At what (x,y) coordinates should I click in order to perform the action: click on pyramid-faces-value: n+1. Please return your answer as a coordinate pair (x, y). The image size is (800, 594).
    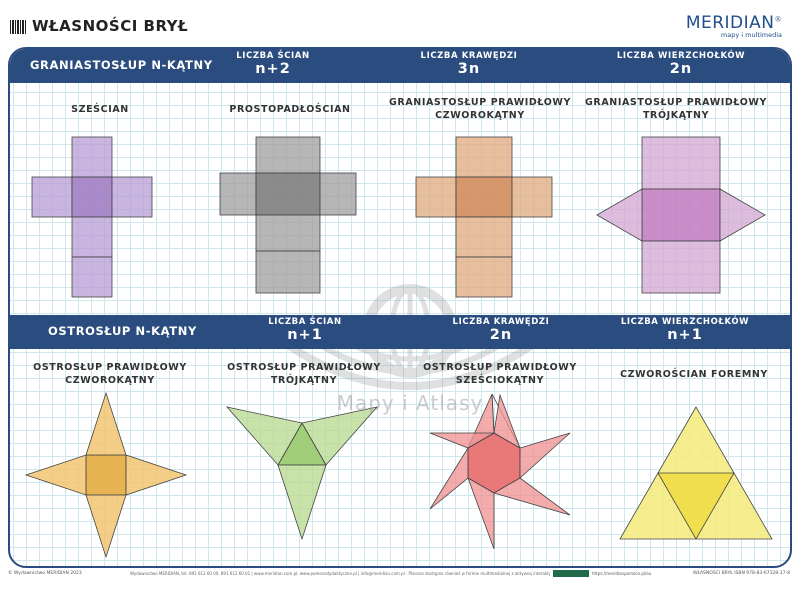
    Looking at the image, I should click on (305, 335).